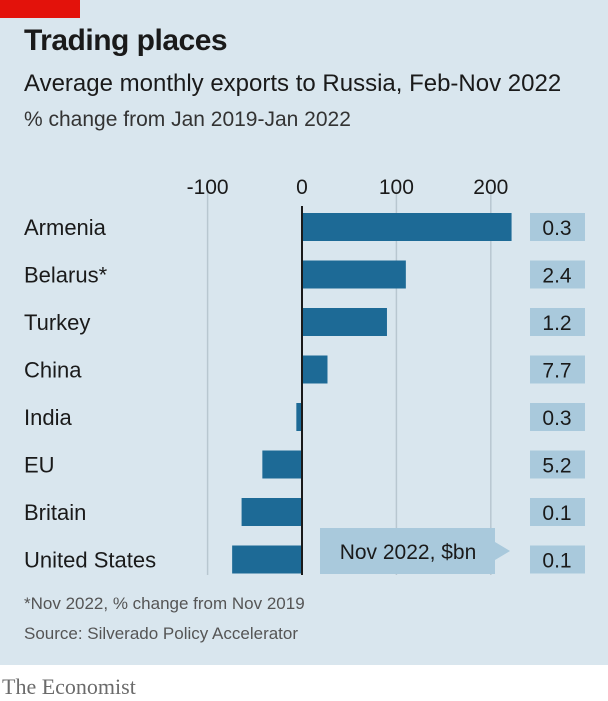 The image size is (608, 701). Describe the element at coordinates (90, 560) in the screenshot. I see `category-label: United States` at that location.